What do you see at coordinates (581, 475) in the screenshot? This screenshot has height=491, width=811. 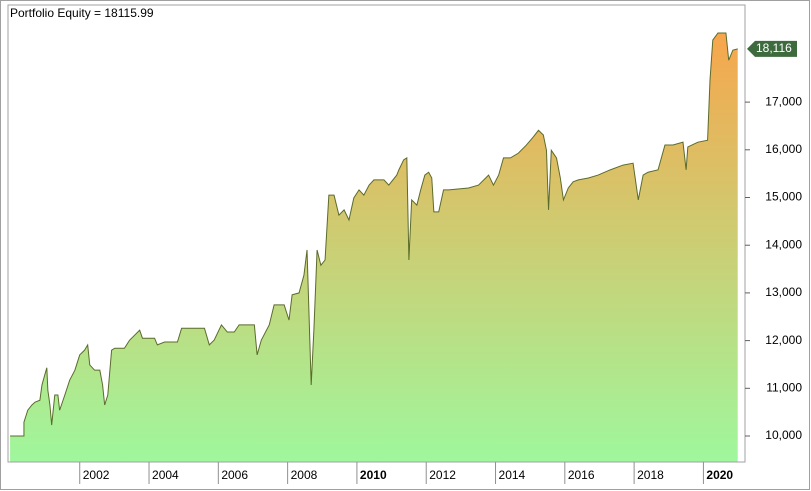 I see `x-tick-label: 2016` at bounding box center [581, 475].